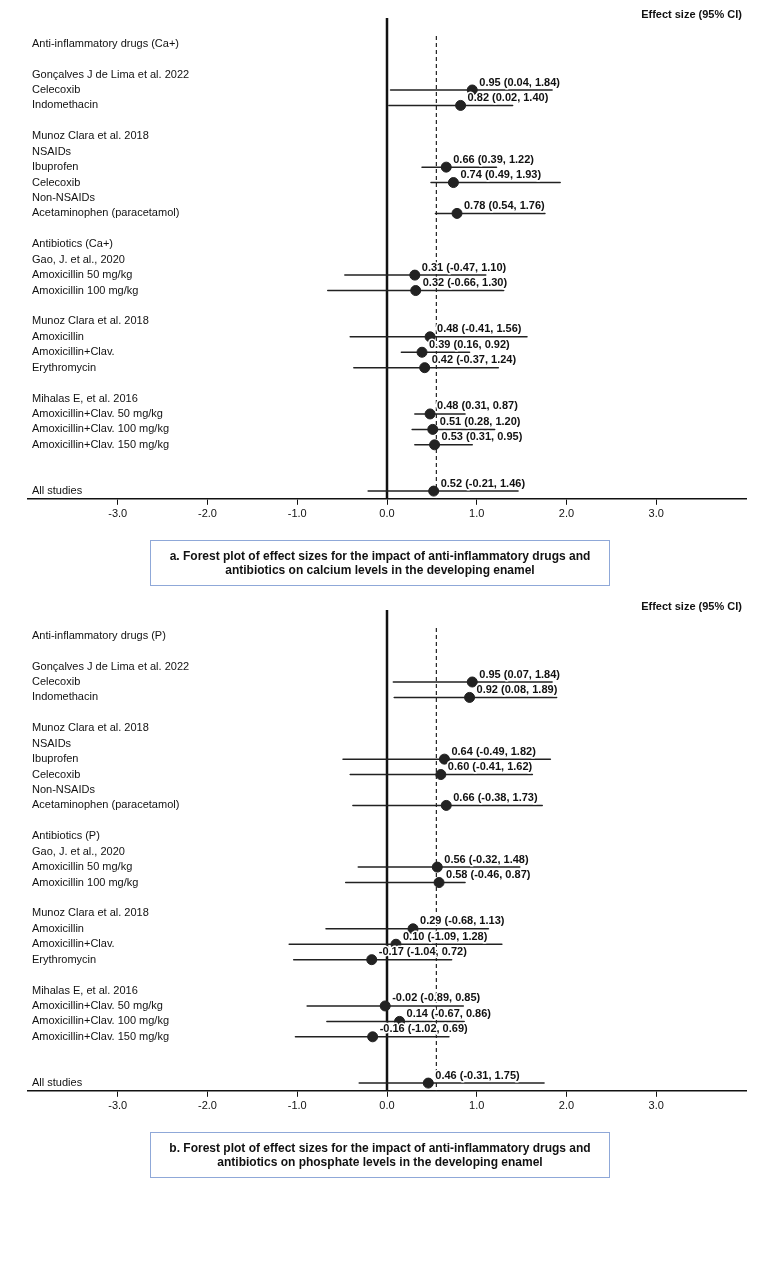  What do you see at coordinates (520, 673) in the screenshot?
I see `data-label: 0.95 (0.07, 1.84)` at bounding box center [520, 673].